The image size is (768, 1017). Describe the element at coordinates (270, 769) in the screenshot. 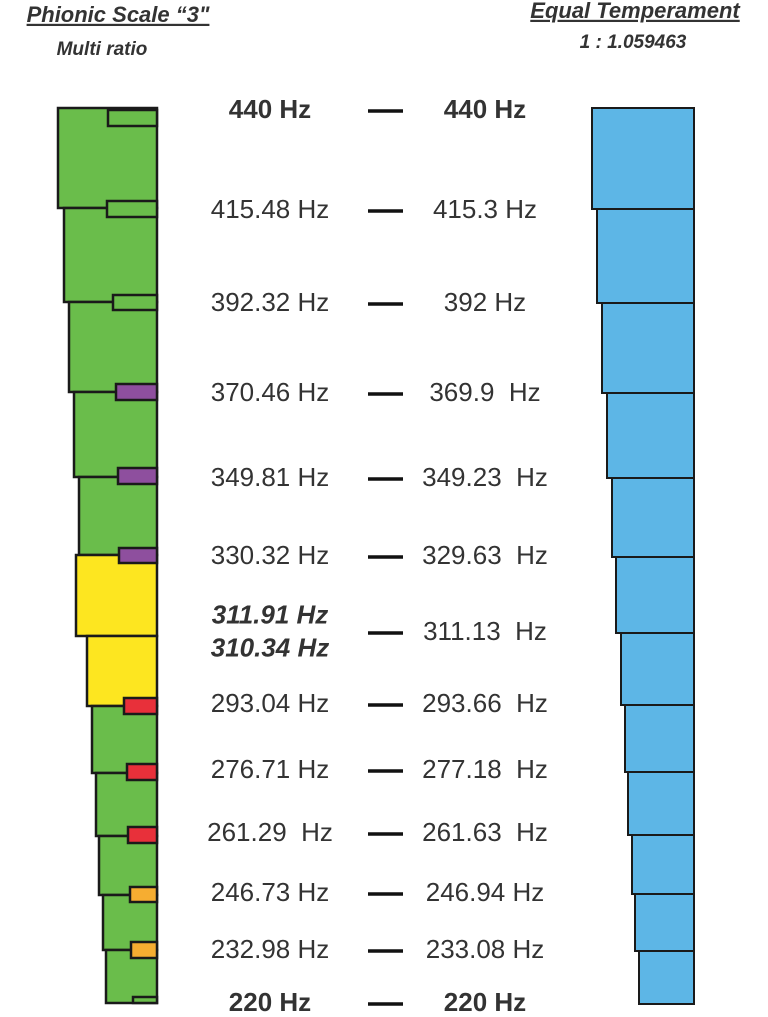

I see `left-label: 276.71 Hz` at that location.